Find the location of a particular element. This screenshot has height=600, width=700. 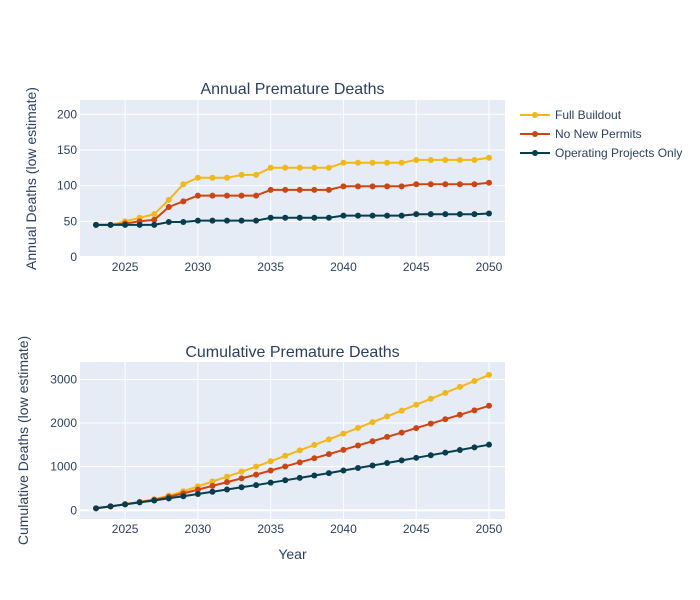

y-axis-label: Cumulative Deaths (low estimate) is located at coordinates (23, 440).